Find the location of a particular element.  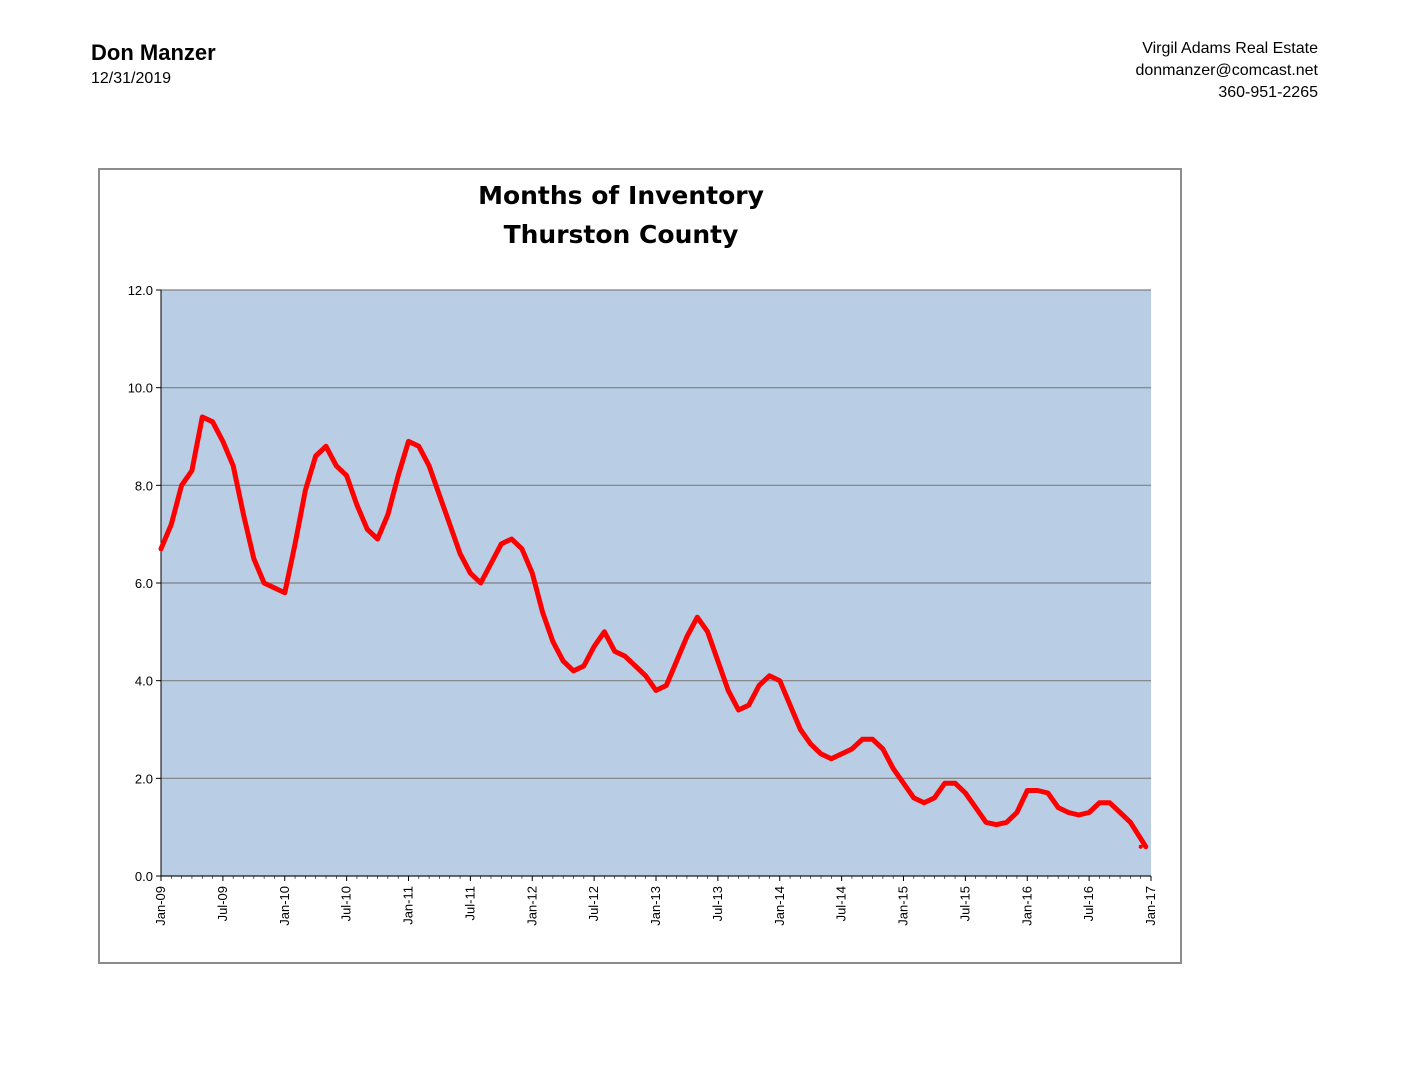

x-tick-label: Jul-11 is located at coordinates (469, 903).